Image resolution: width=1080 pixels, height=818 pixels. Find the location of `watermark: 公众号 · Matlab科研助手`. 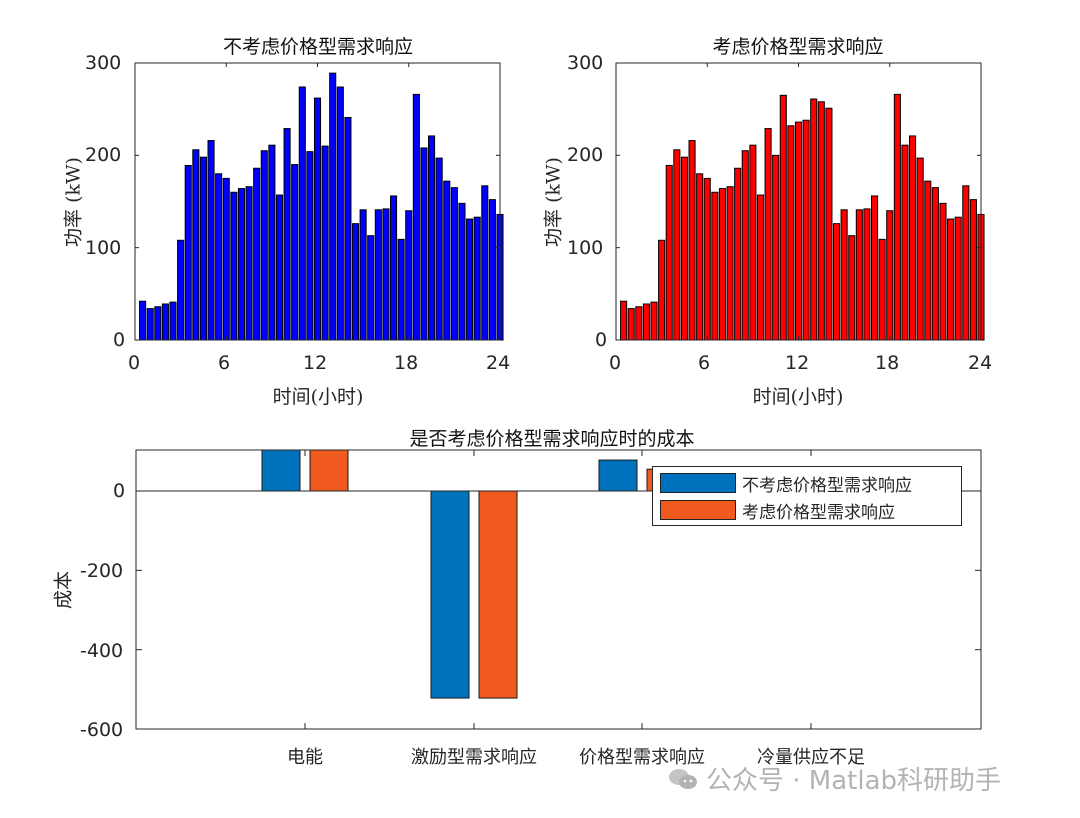

watermark: 公众号 · Matlab科研助手 is located at coordinates (834, 778).